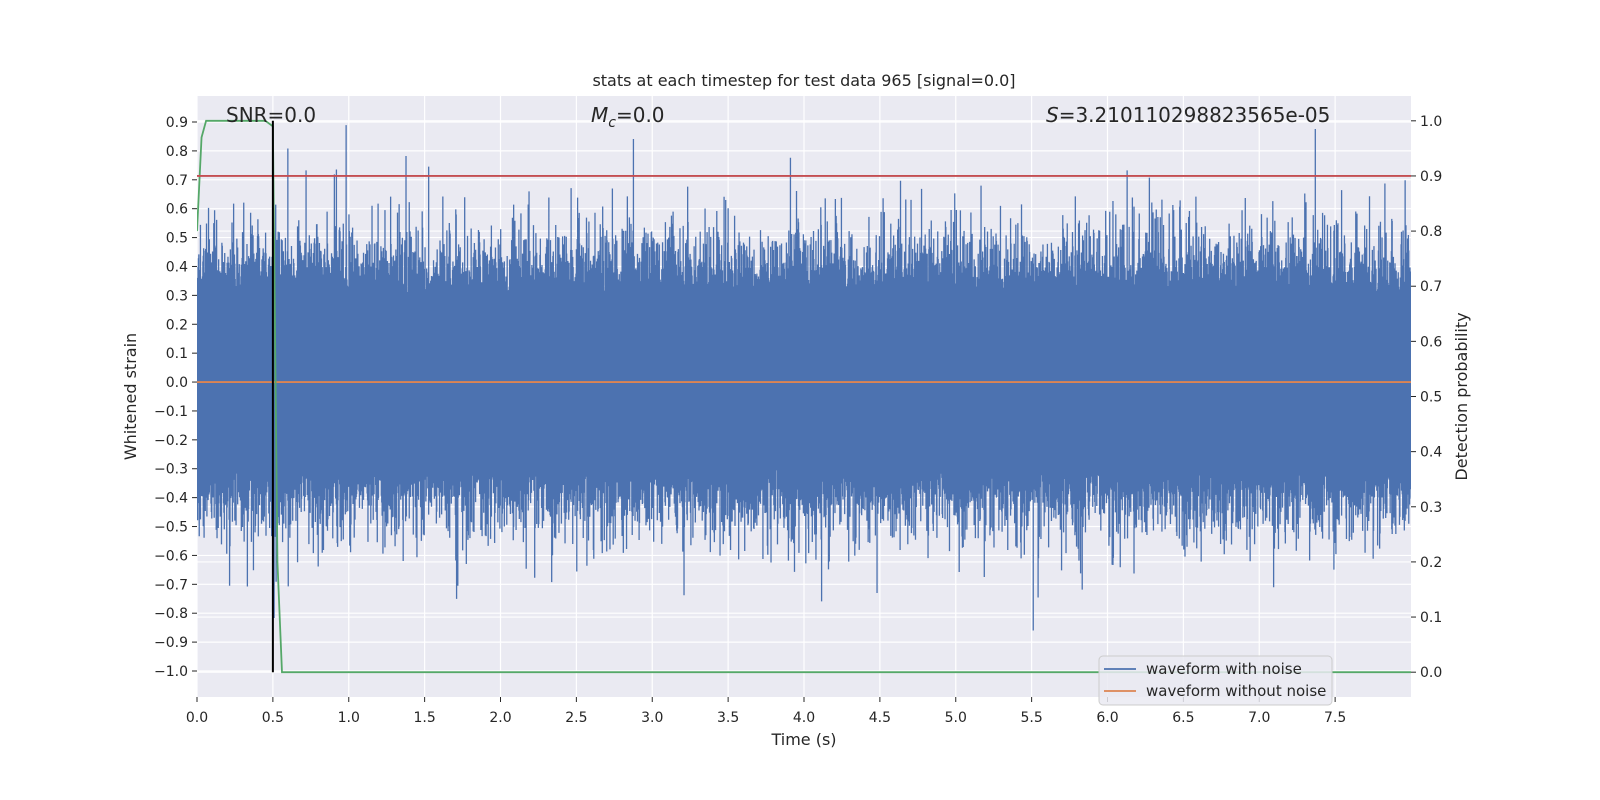  What do you see at coordinates (1431, 287) in the screenshot?
I see `y2-tick-label: 0.7` at bounding box center [1431, 287].